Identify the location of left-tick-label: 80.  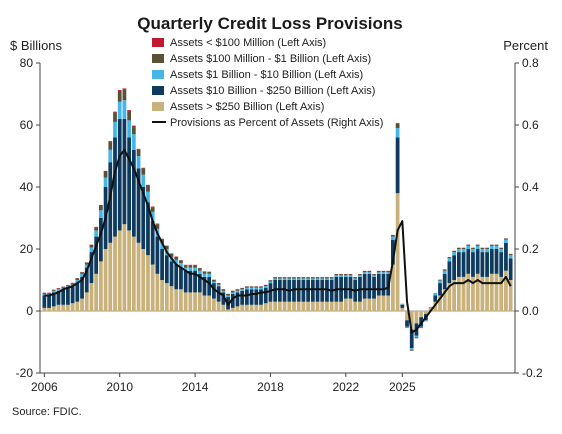
(27, 63).